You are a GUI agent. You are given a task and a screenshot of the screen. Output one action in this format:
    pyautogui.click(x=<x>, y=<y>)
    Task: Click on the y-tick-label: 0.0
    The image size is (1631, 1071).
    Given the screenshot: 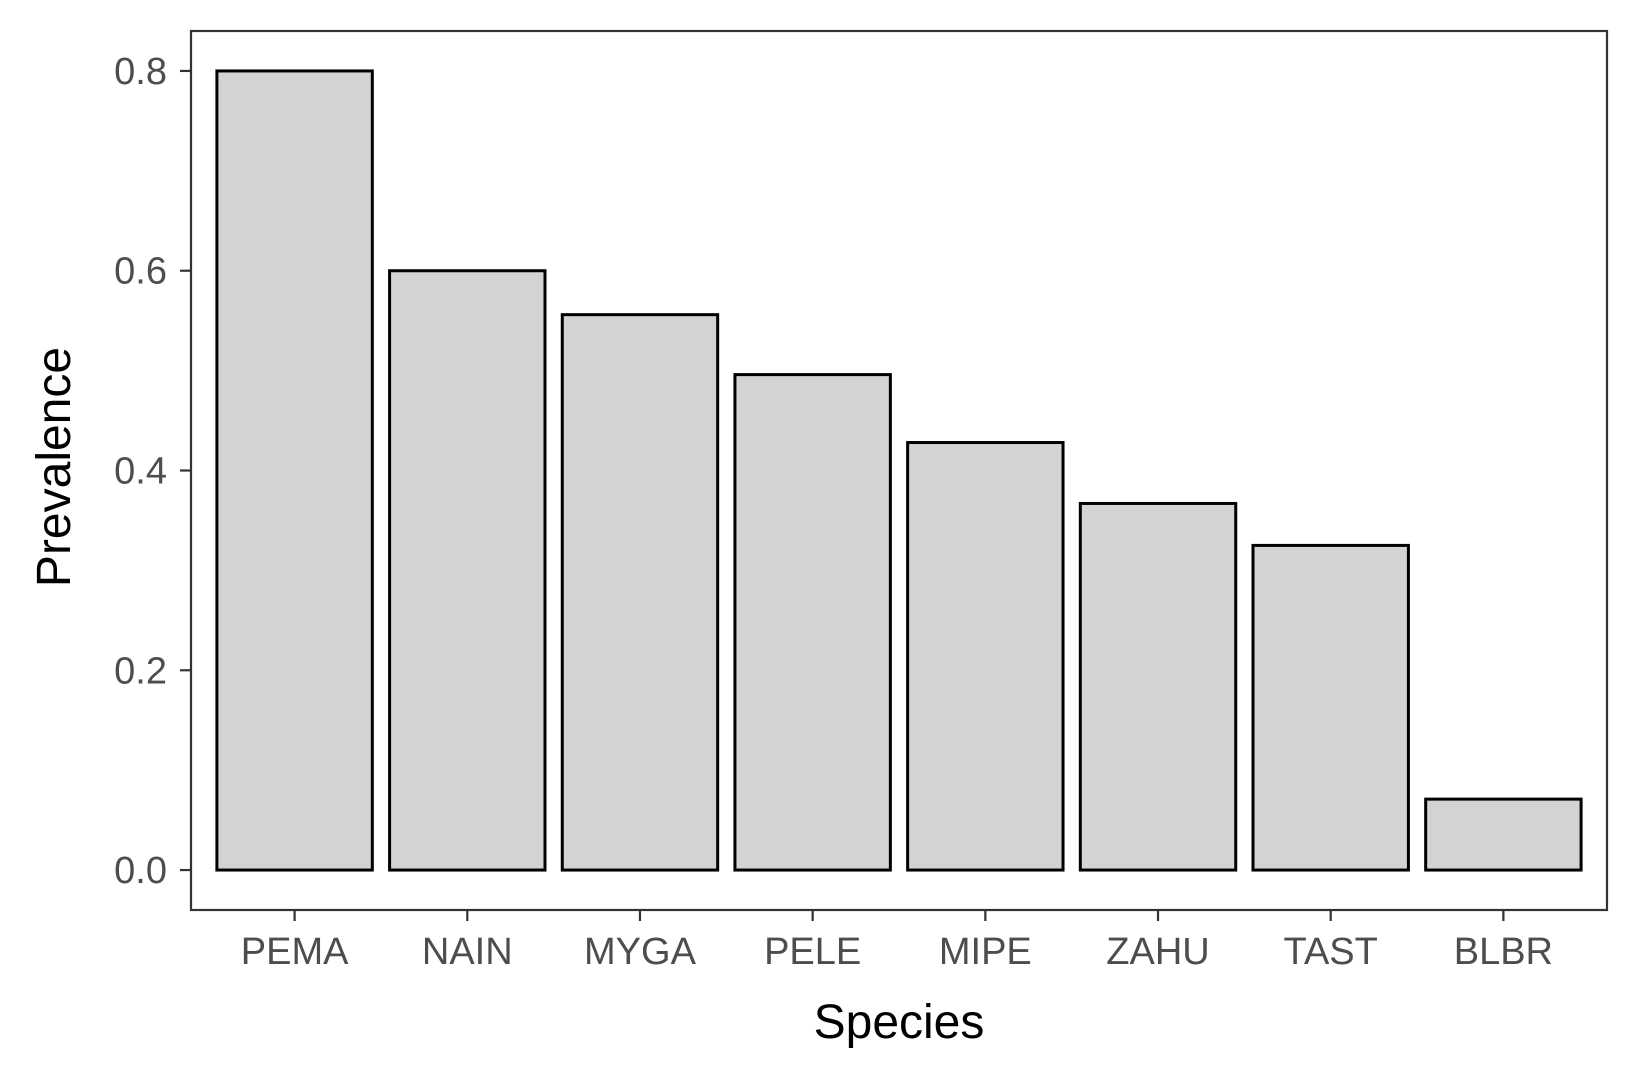 What is the action you would take?
    pyautogui.click(x=140, y=871)
    